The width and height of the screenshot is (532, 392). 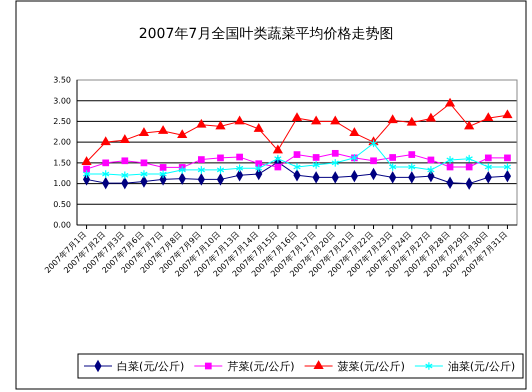 I want to click on y-tick-label: 1.50, so click(x=62, y=163).